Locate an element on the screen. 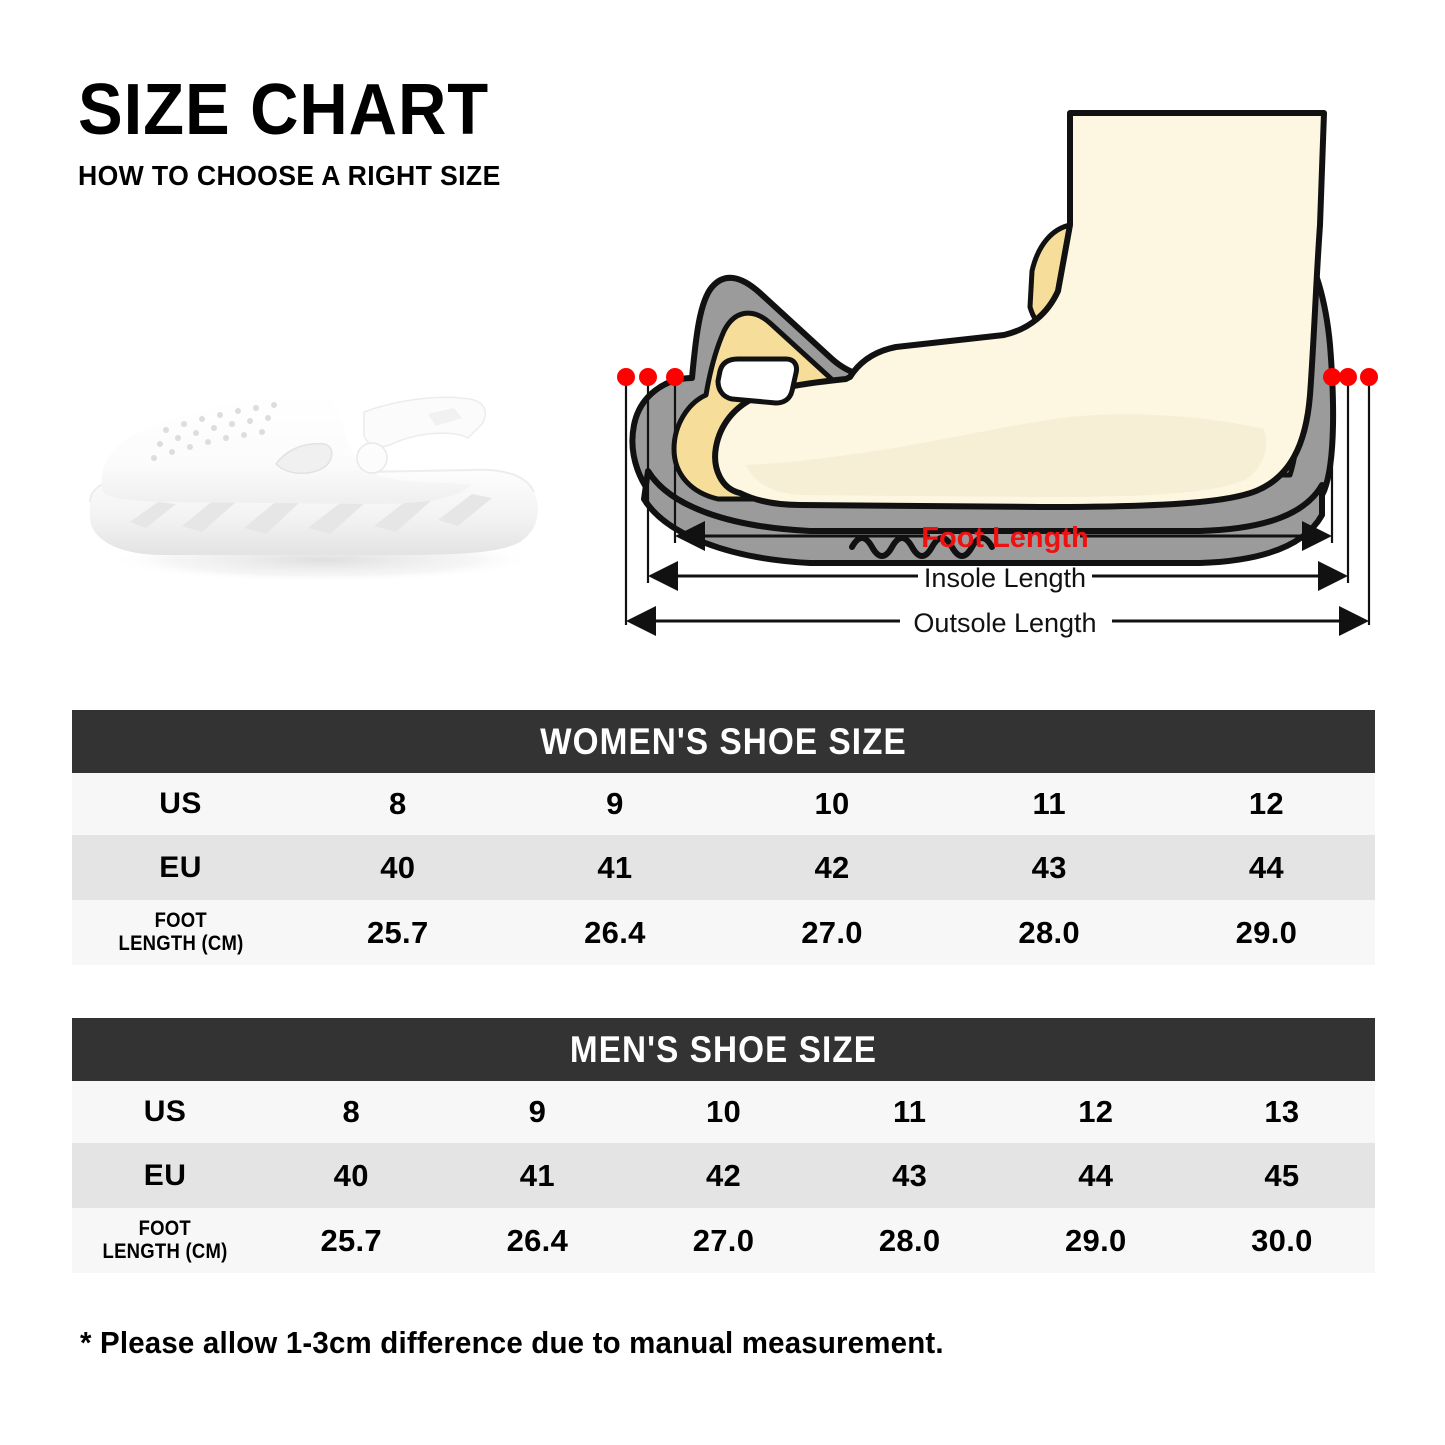  table-row: EU 40 41 42 43 44 is located at coordinates (723, 867).